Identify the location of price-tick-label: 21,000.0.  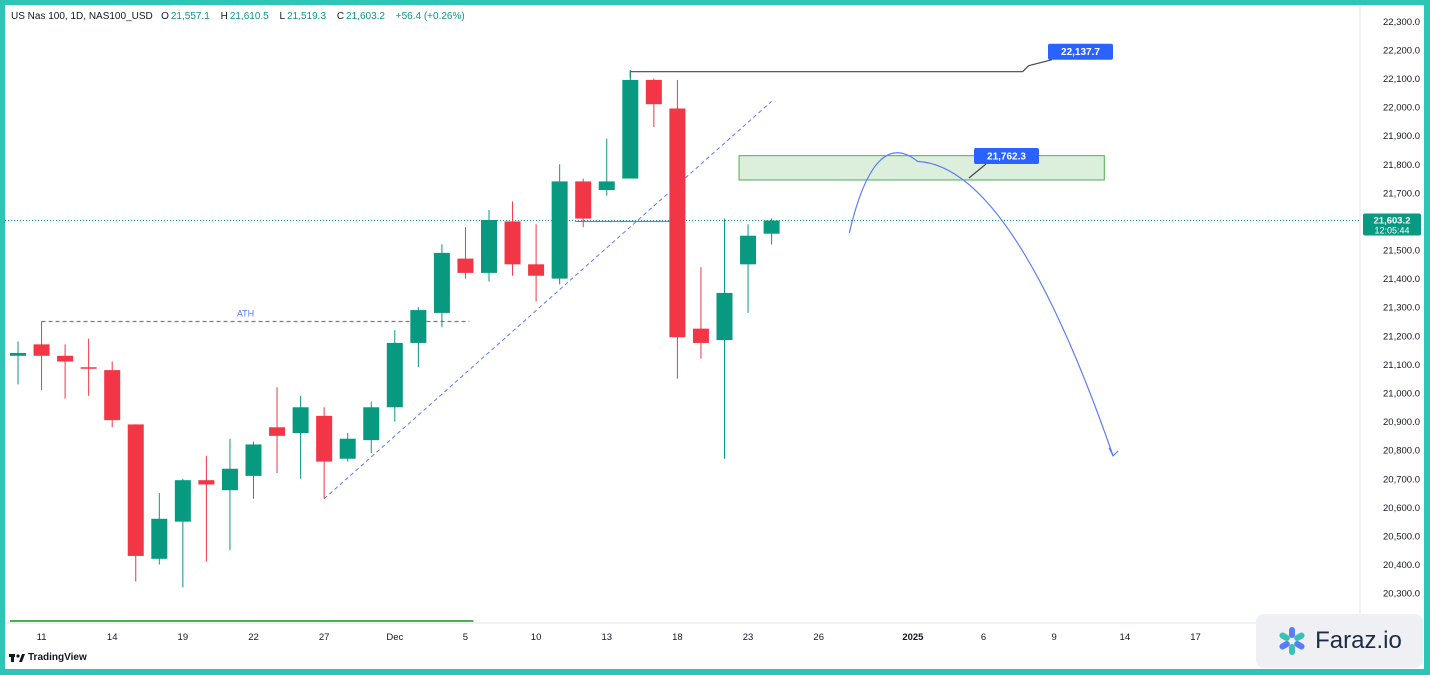
(1401, 393).